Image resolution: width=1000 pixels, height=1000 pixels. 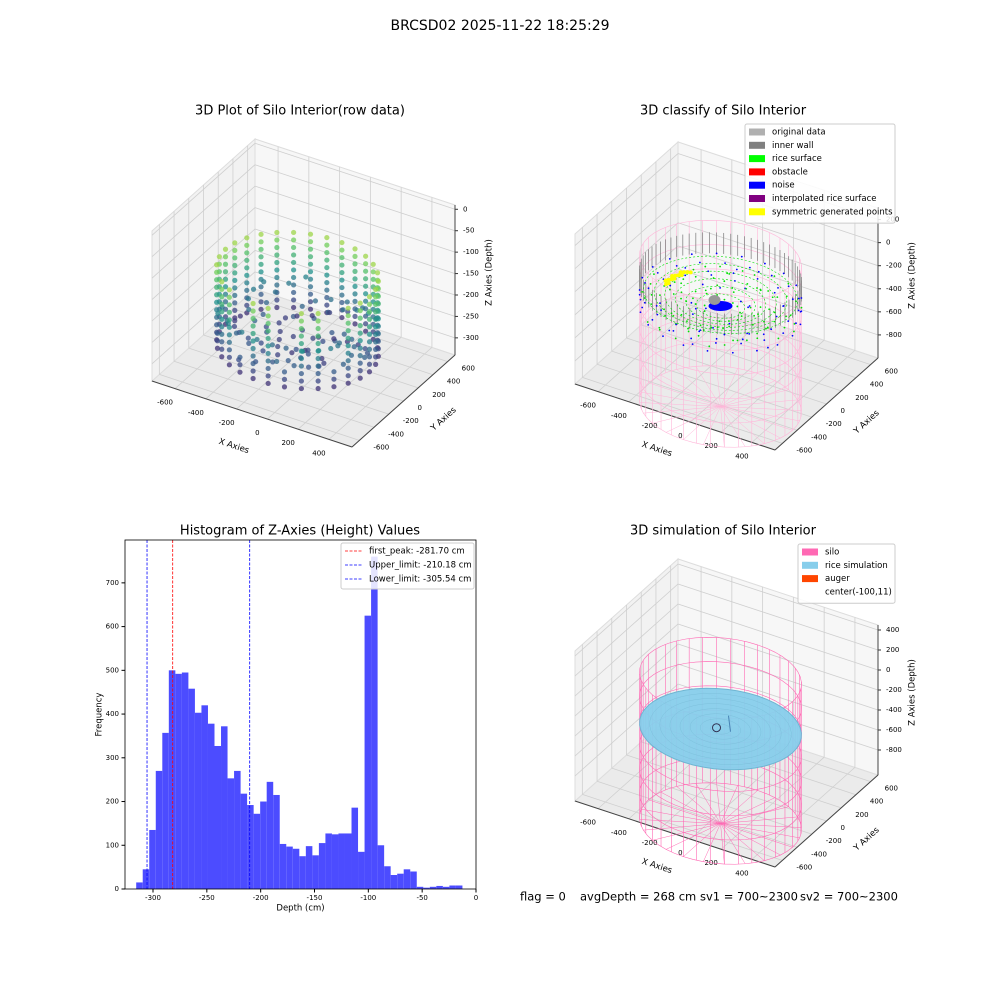 What do you see at coordinates (810, 579) in the screenshot?
I see `legend-swatch` at bounding box center [810, 579].